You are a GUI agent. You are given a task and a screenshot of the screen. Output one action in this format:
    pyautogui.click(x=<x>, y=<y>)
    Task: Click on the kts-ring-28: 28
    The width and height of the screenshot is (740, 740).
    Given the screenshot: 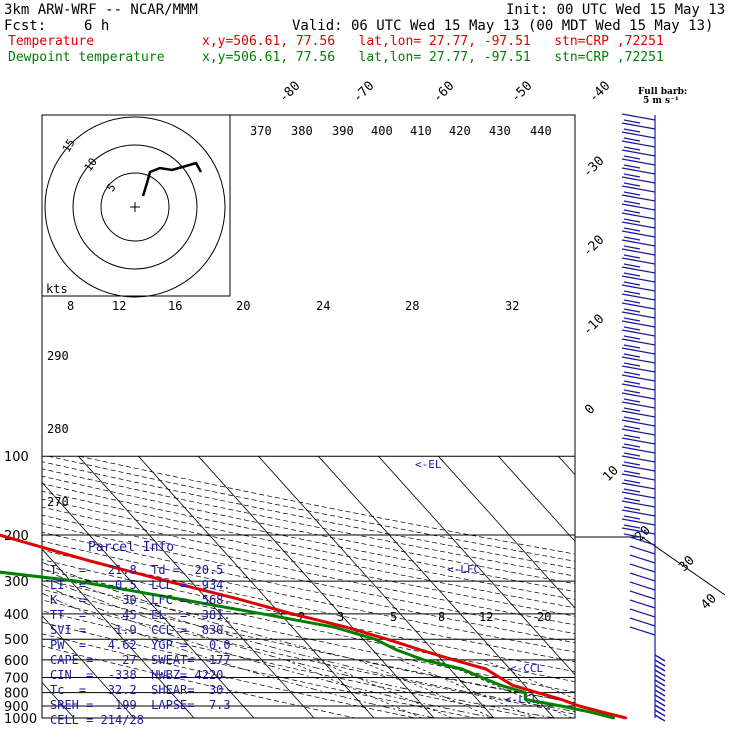 What is the action you would take?
    pyautogui.click(x=412, y=306)
    